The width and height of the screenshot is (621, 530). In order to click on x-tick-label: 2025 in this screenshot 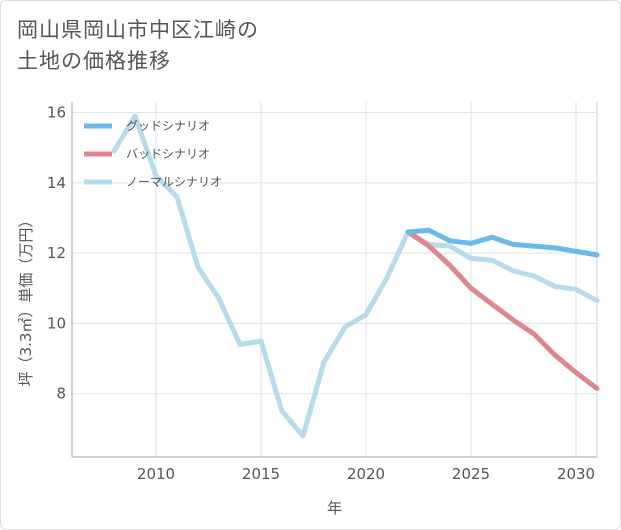, I will do `click(471, 474)`.